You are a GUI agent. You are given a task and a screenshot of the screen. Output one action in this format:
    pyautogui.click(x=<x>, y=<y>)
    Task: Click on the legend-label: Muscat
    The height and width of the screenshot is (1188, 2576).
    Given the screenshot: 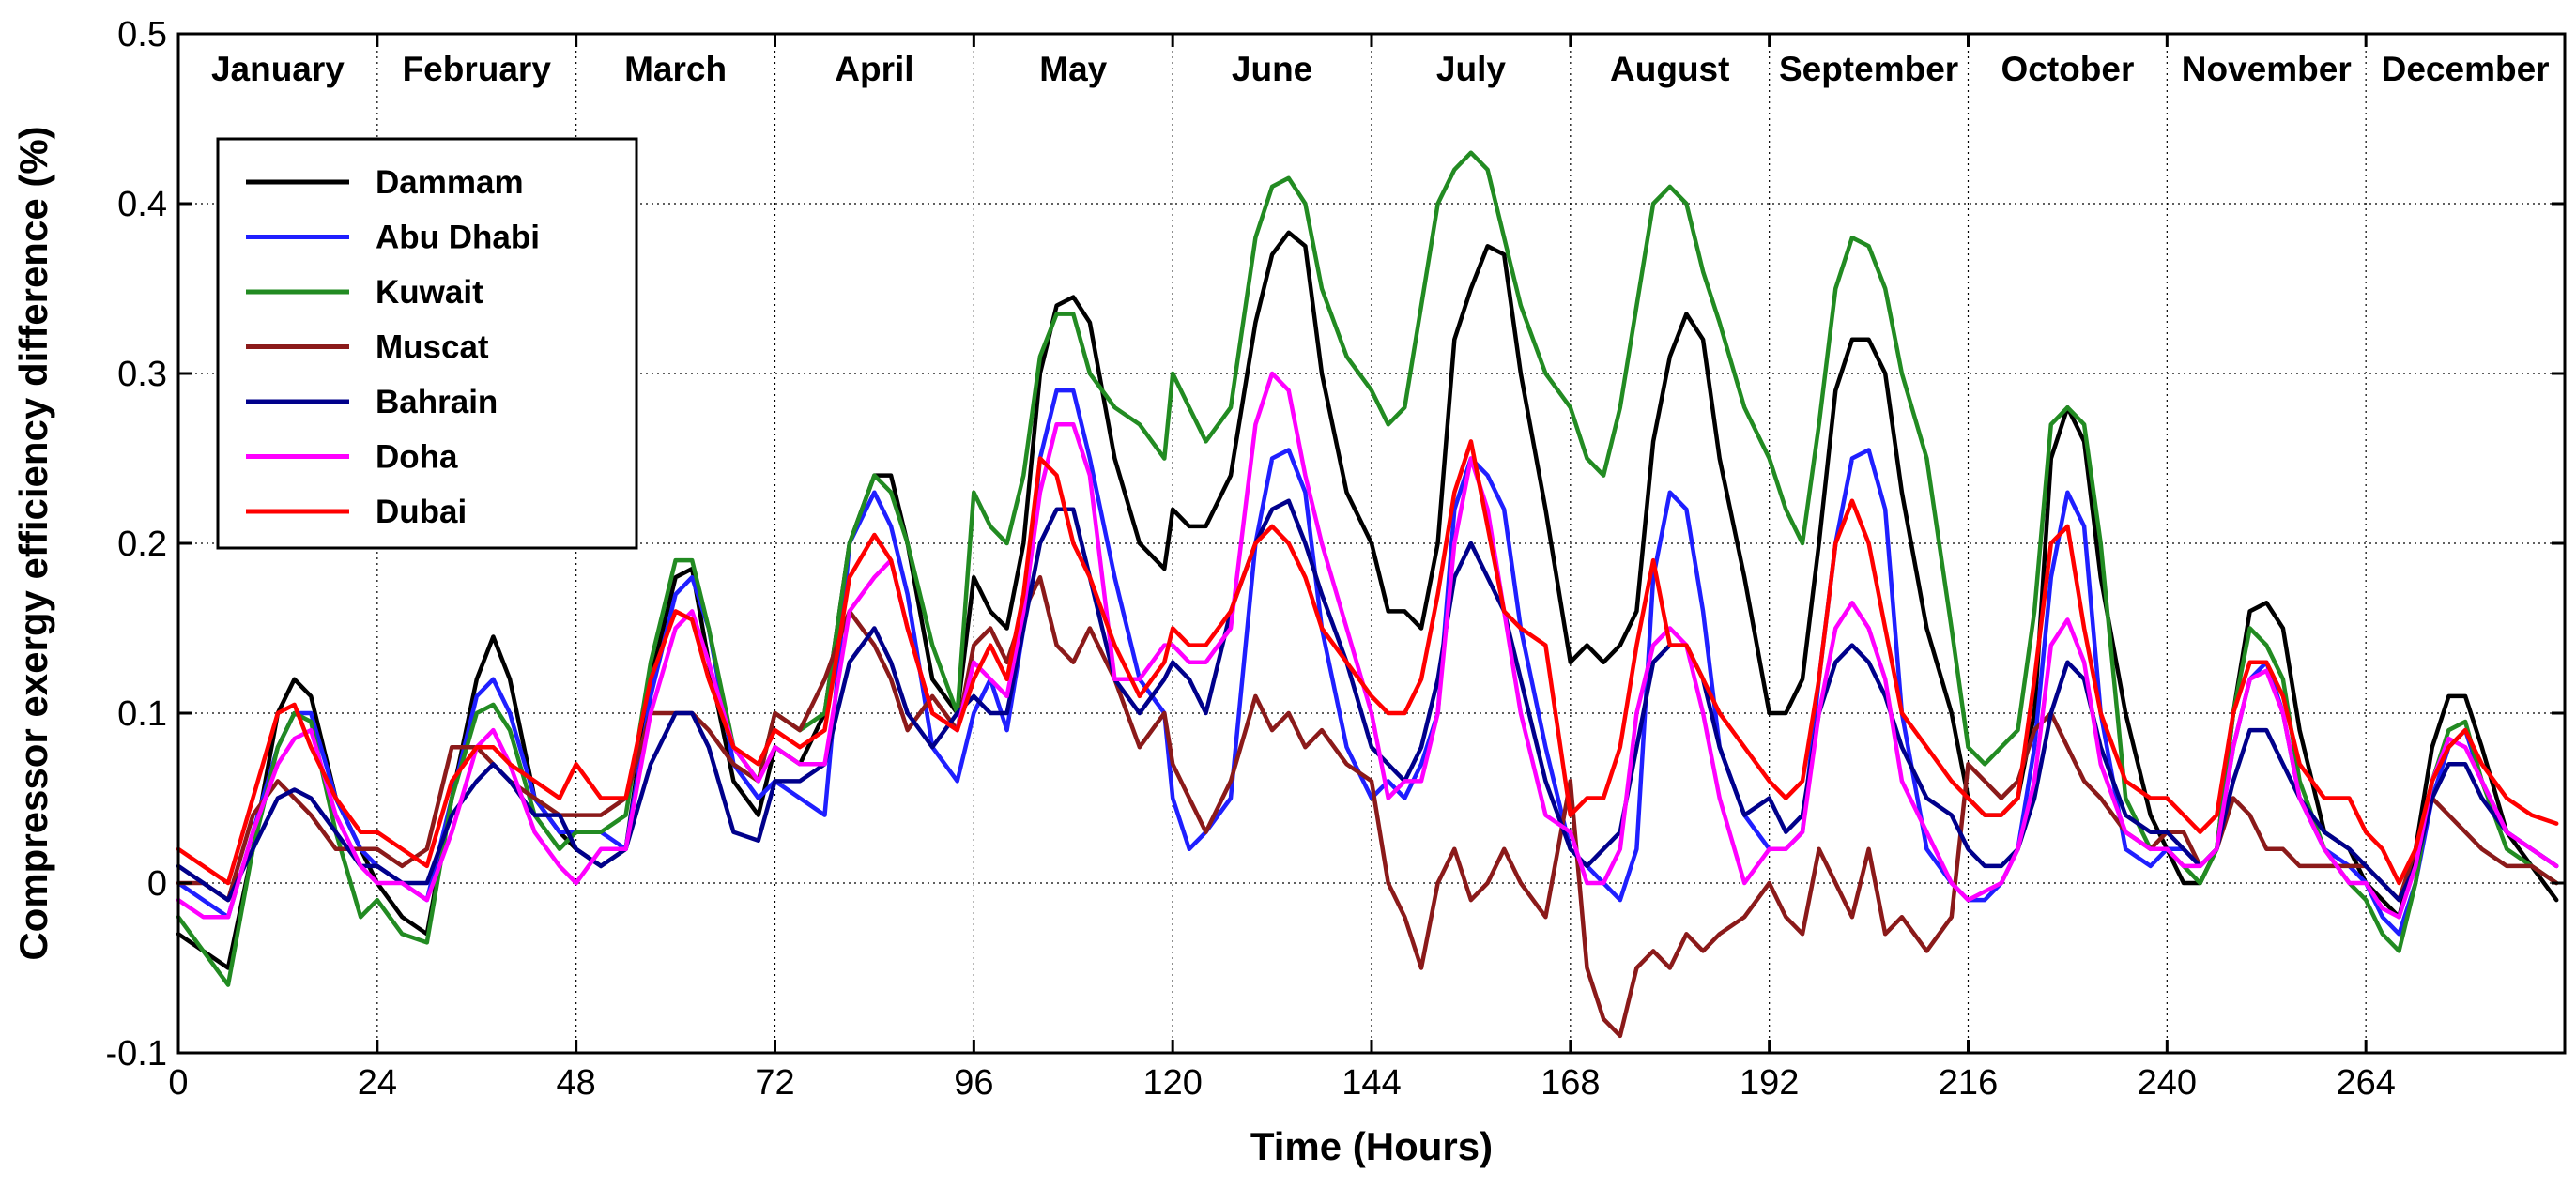 What is the action you would take?
    pyautogui.click(x=432, y=347)
    